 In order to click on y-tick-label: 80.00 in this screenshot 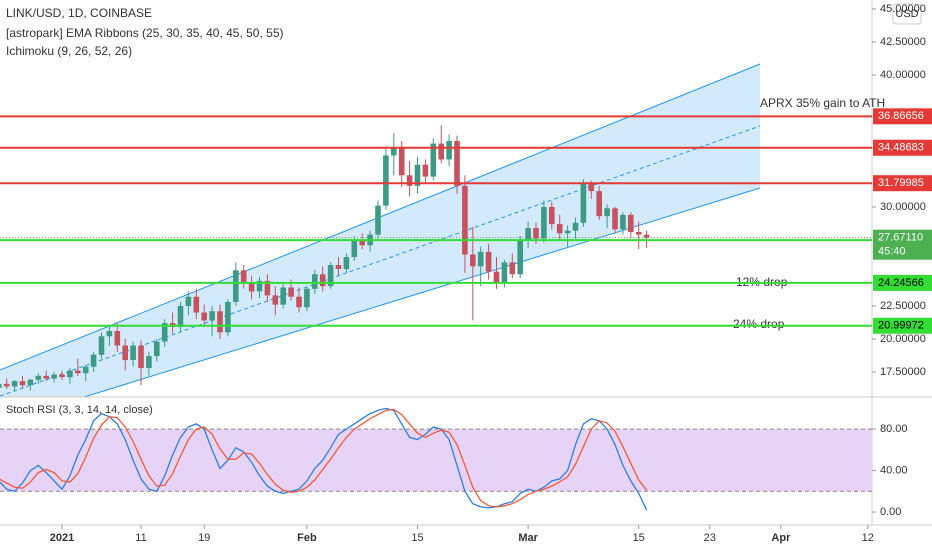, I will do `click(894, 429)`.